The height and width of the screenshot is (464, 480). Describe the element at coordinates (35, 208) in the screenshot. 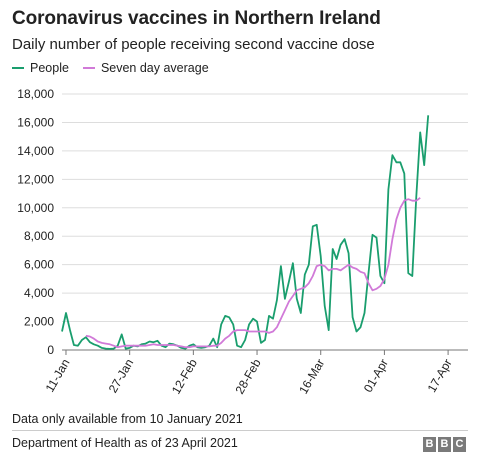

I see `y-tick-label: 10,000` at that location.